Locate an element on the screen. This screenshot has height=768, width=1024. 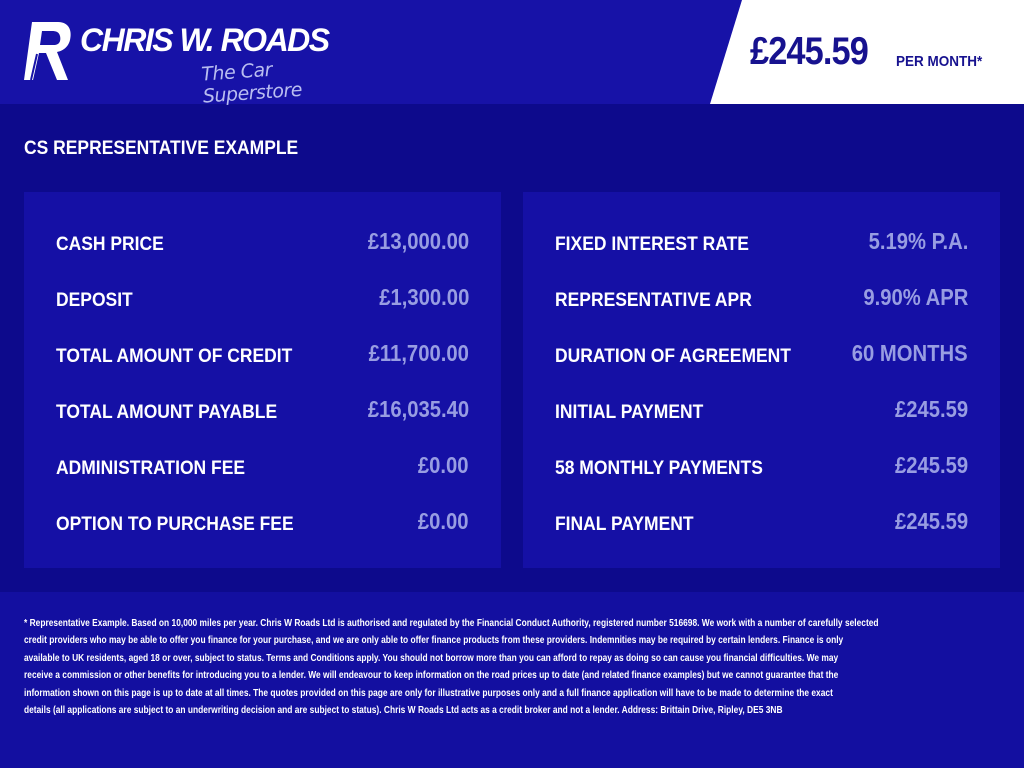
finance-row: OPTION TO PURCHASE FEE £0.00 is located at coordinates (262, 523).